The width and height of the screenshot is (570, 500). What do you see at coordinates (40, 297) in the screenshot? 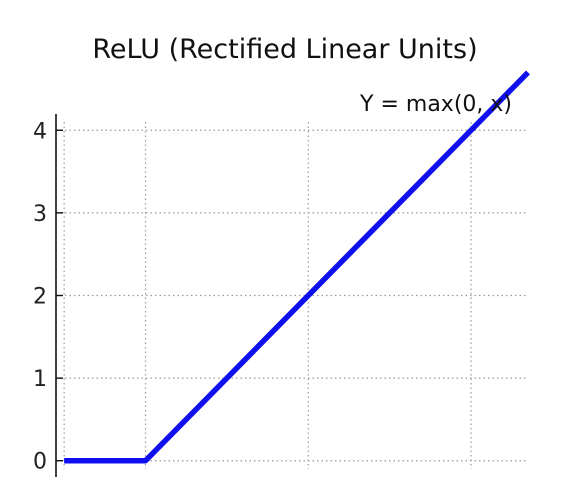
I see `y-tick-label-2: 2` at bounding box center [40, 297].